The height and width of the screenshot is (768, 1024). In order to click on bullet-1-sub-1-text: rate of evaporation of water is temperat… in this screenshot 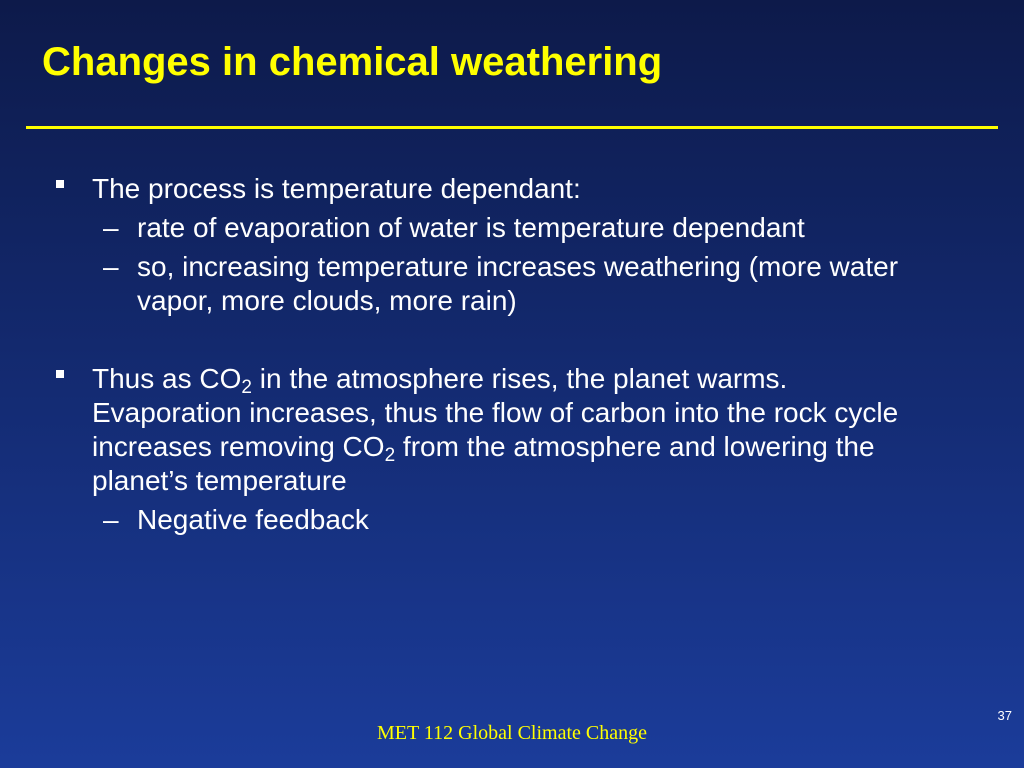, I will do `click(471, 227)`.